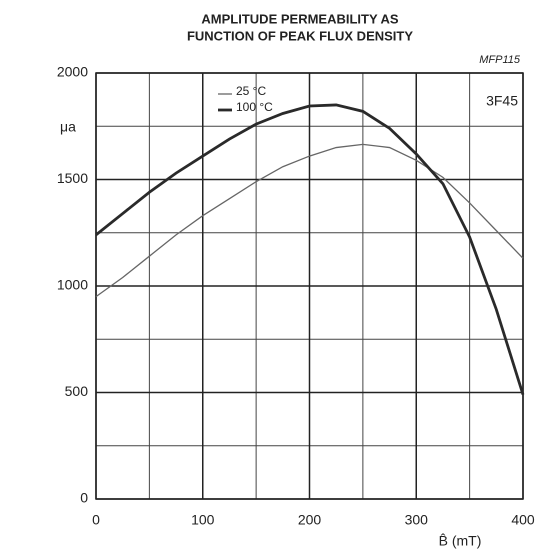 This screenshot has width=556, height=560. What do you see at coordinates (310, 520) in the screenshot?
I see `x-tick-label: 200` at bounding box center [310, 520].